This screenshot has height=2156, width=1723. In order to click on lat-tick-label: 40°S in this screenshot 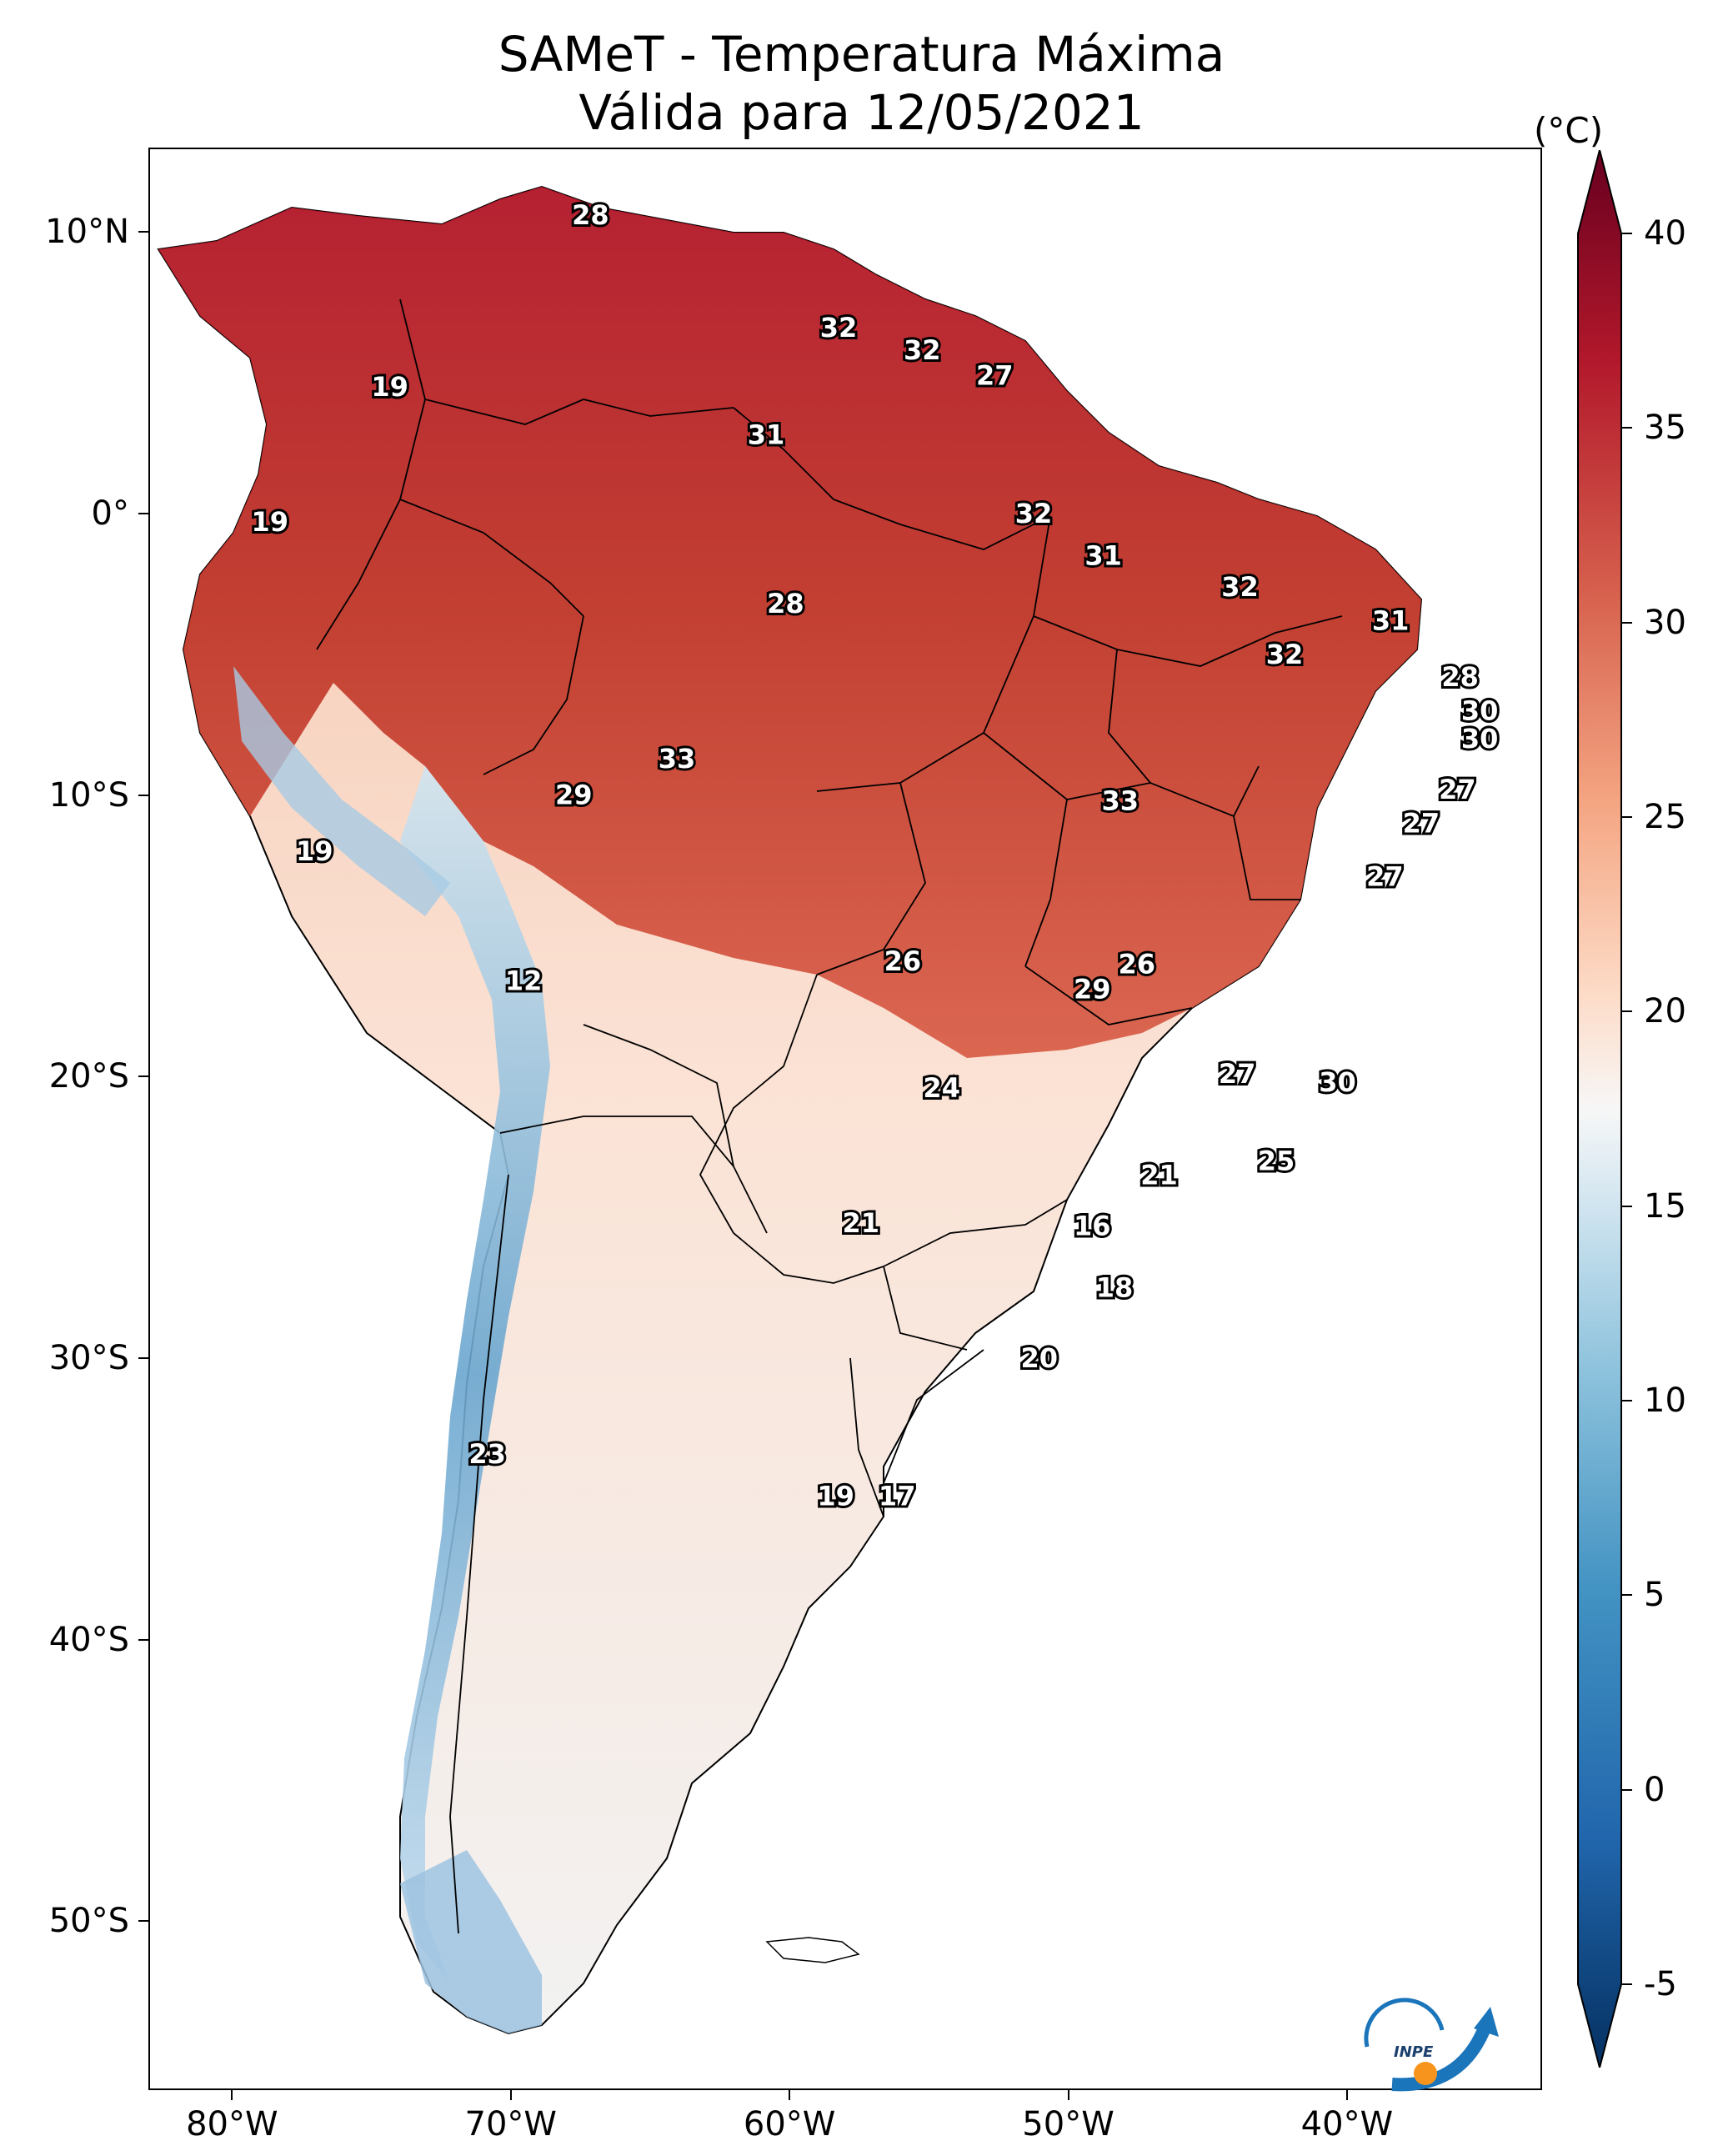, I will do `click(89, 1639)`.